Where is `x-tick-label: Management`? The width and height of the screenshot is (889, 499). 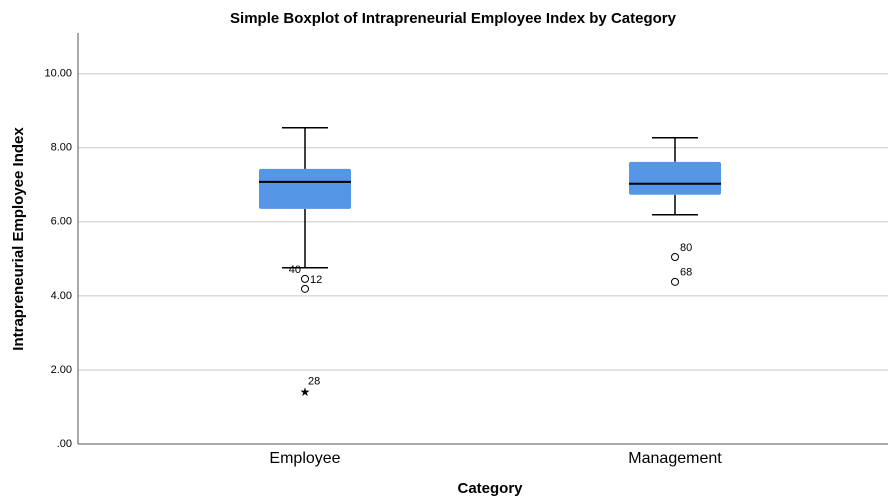 x-tick-label: Management is located at coordinates (675, 458).